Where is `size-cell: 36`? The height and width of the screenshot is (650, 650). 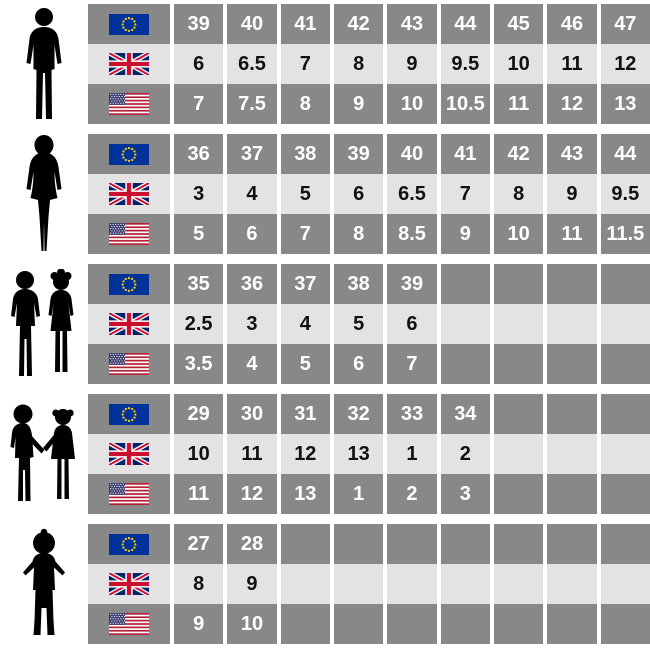 size-cell: 36 is located at coordinates (252, 284).